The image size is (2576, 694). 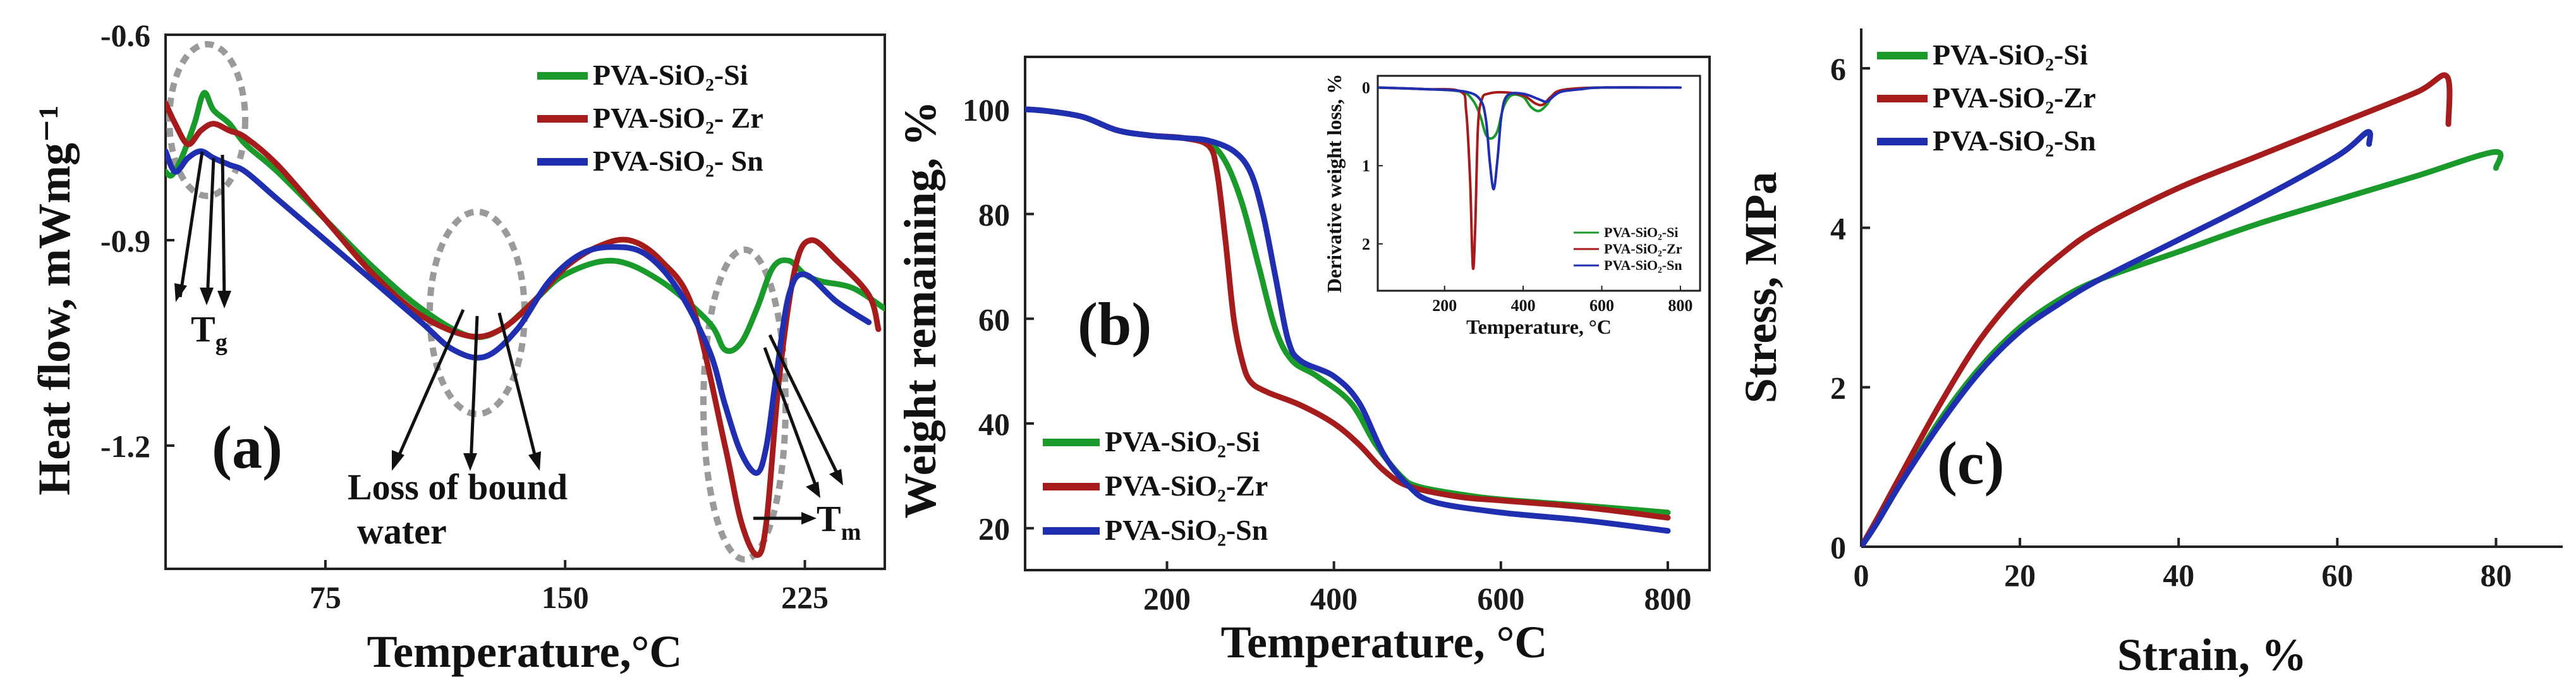 I want to click on inset-ytick-label: 2, so click(x=1366, y=244).